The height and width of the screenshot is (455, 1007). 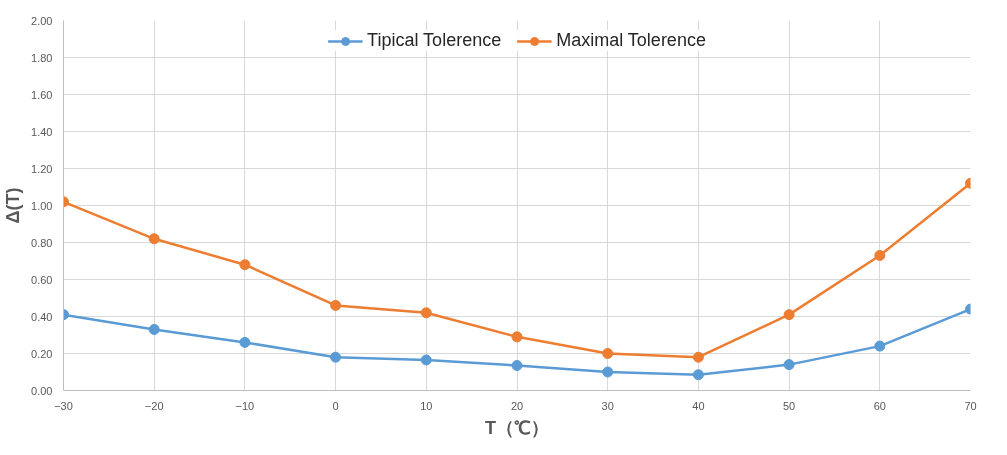 What do you see at coordinates (13, 205) in the screenshot?
I see `y-axis-title: Δ(T)` at bounding box center [13, 205].